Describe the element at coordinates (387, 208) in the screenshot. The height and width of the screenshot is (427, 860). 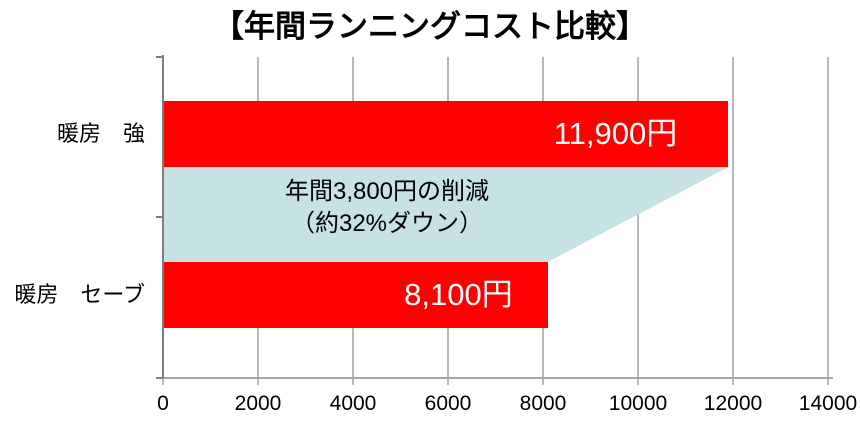
I see `reduction-annotation: 年間3,800円の削減 （約32%ダウン）` at that location.